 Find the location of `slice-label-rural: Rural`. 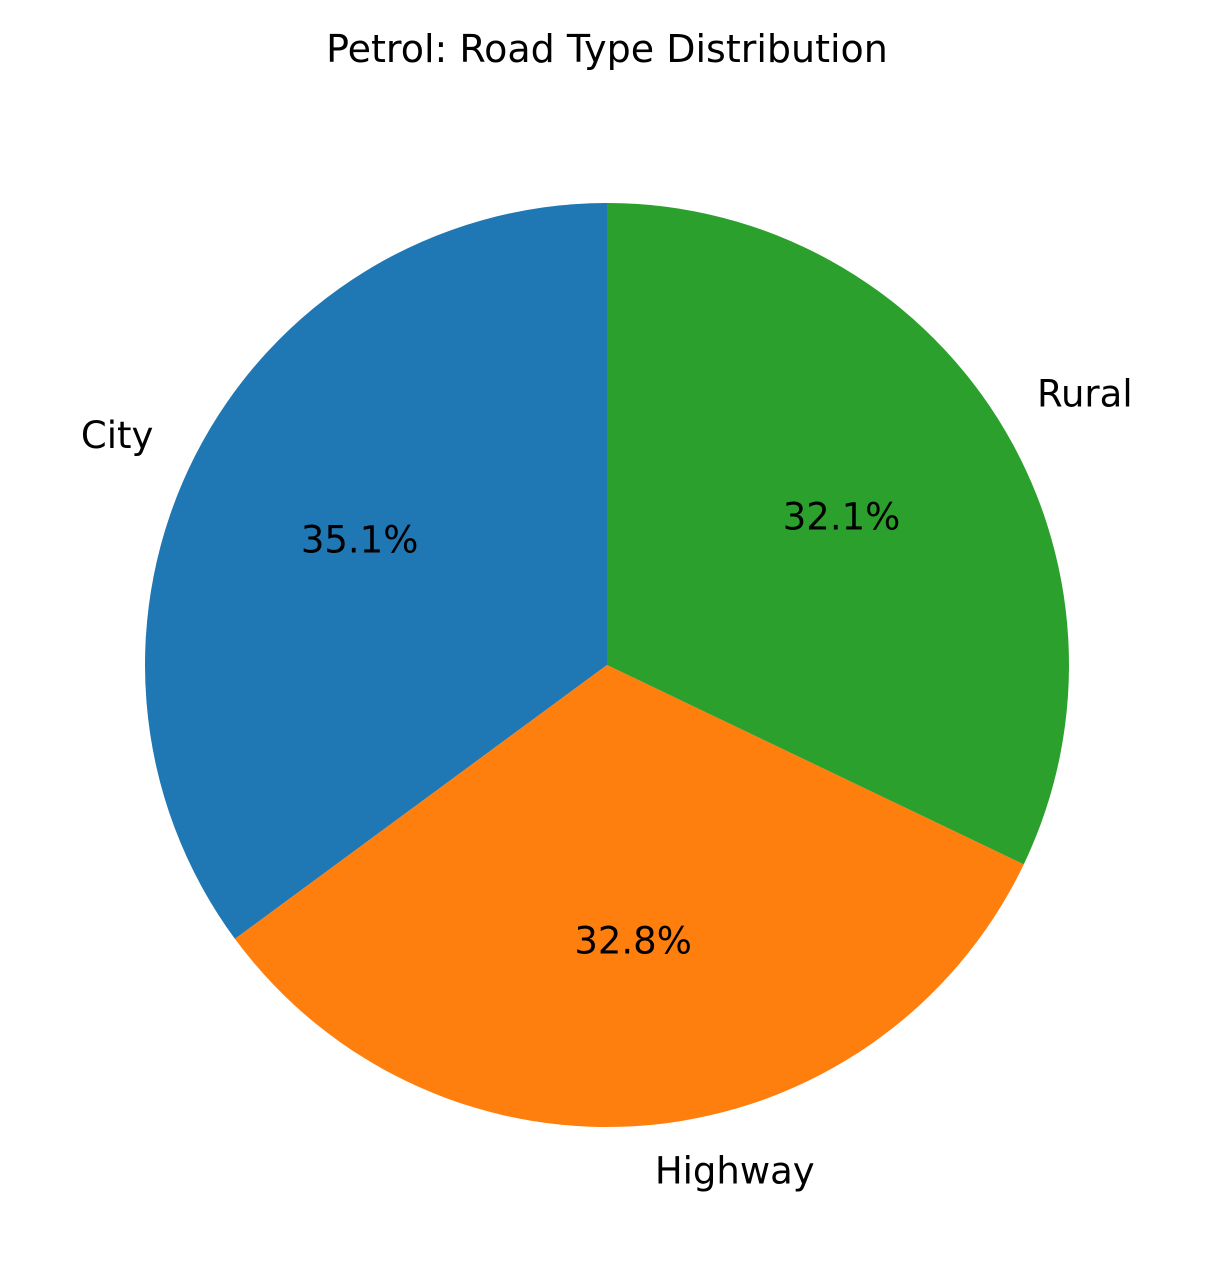

slice-label-rural: Rural is located at coordinates (1085, 394).